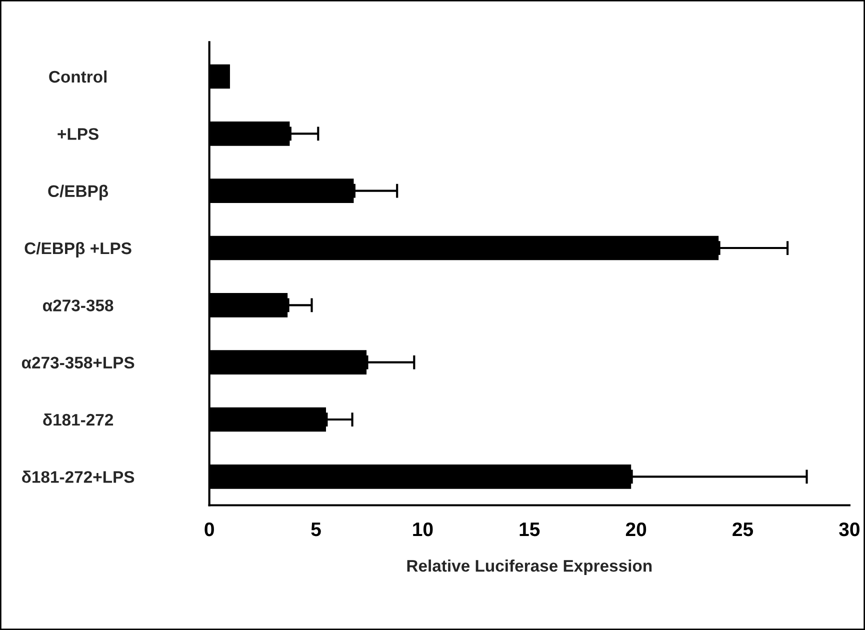 The width and height of the screenshot is (865, 630). I want to click on x-tick-label: 25, so click(743, 529).